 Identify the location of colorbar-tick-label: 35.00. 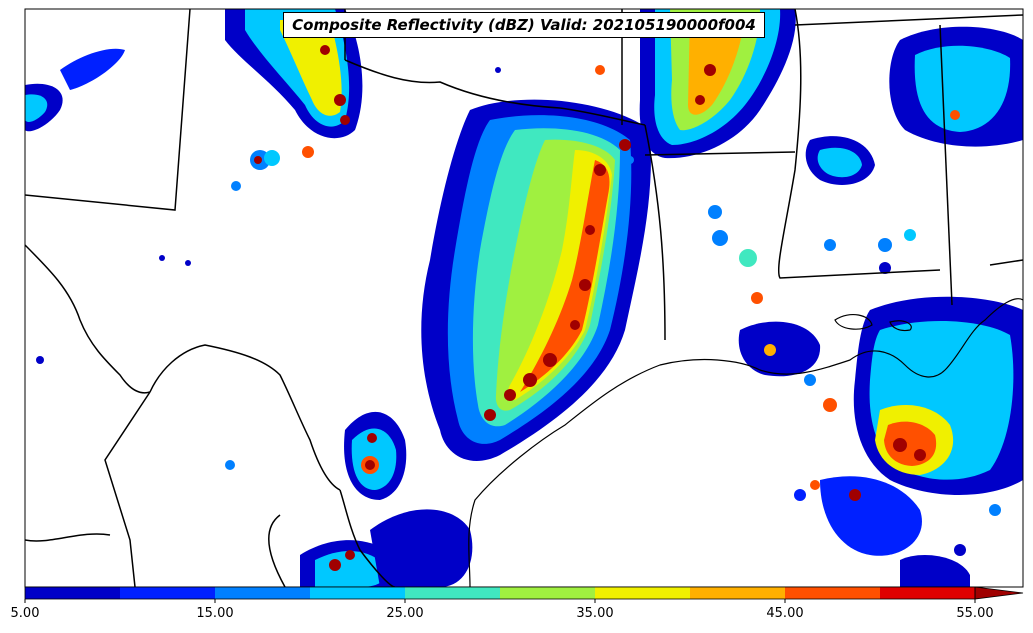
(595, 613).